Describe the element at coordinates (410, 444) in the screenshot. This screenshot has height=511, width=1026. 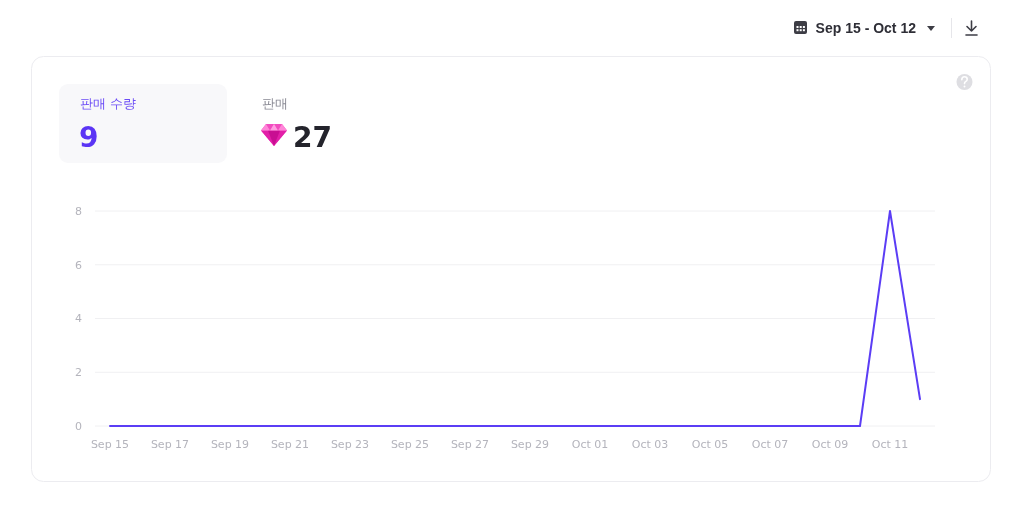
I see `x-tick-label: Sep 25` at that location.